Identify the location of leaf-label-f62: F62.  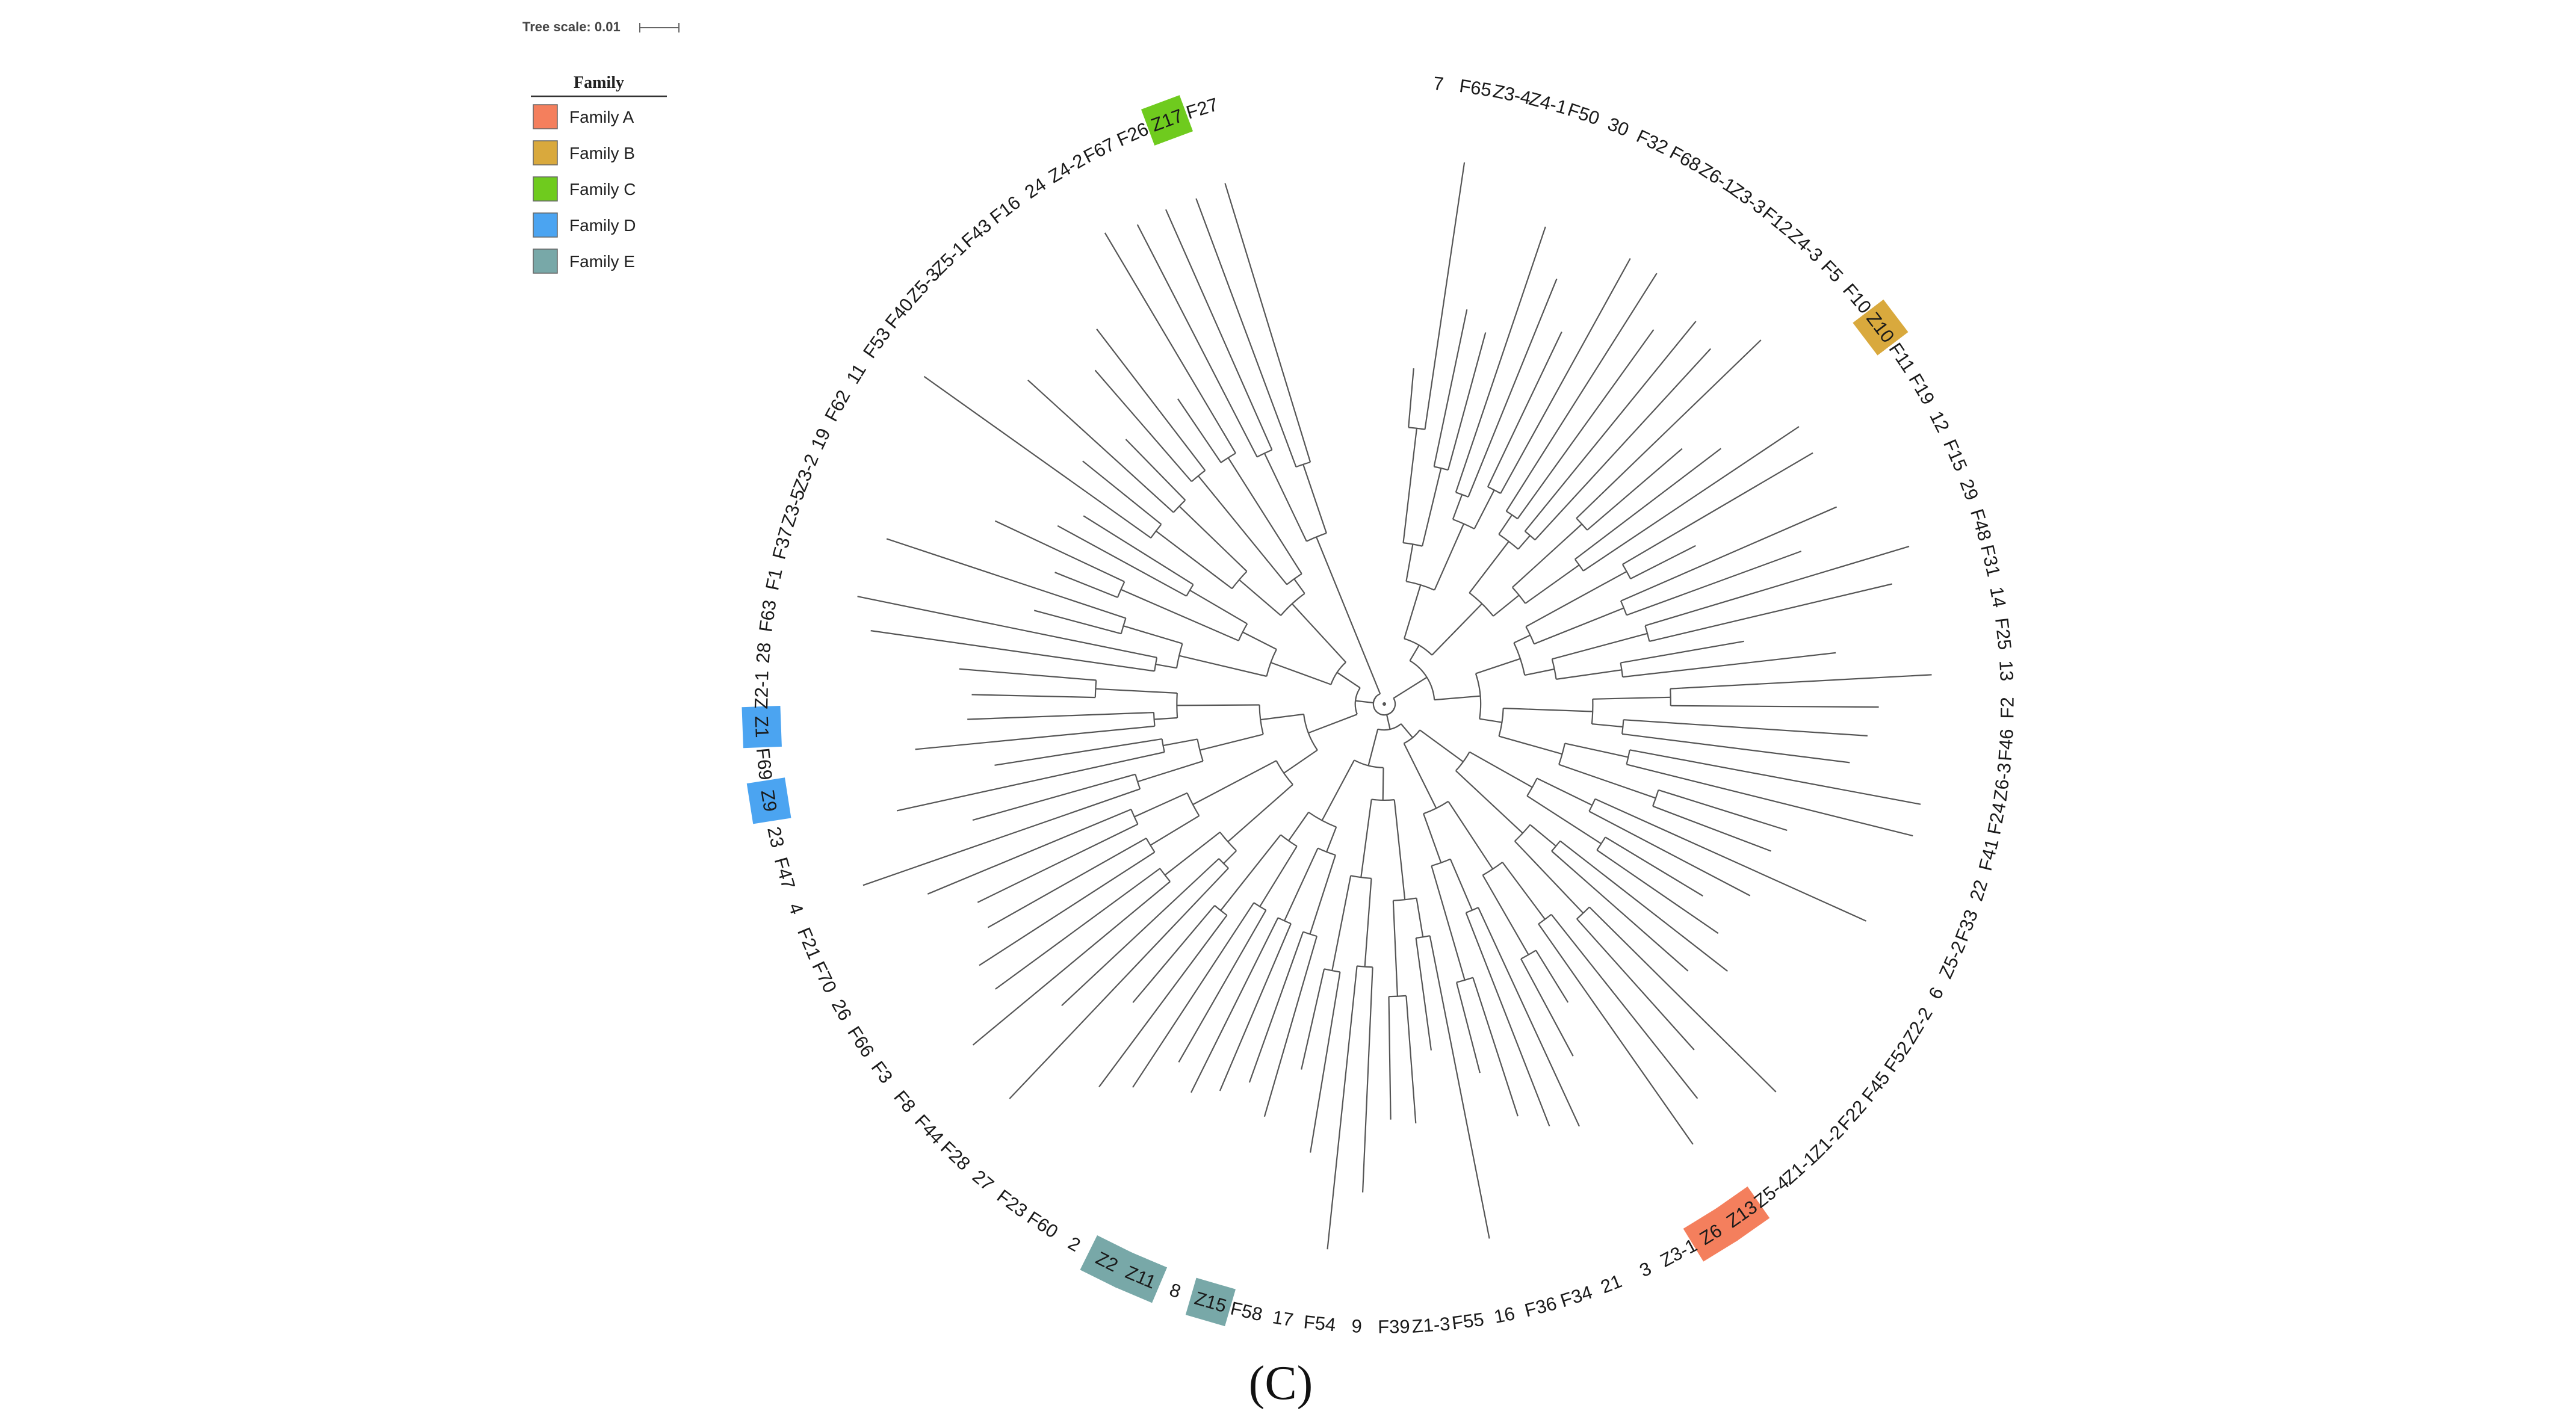
(837, 405).